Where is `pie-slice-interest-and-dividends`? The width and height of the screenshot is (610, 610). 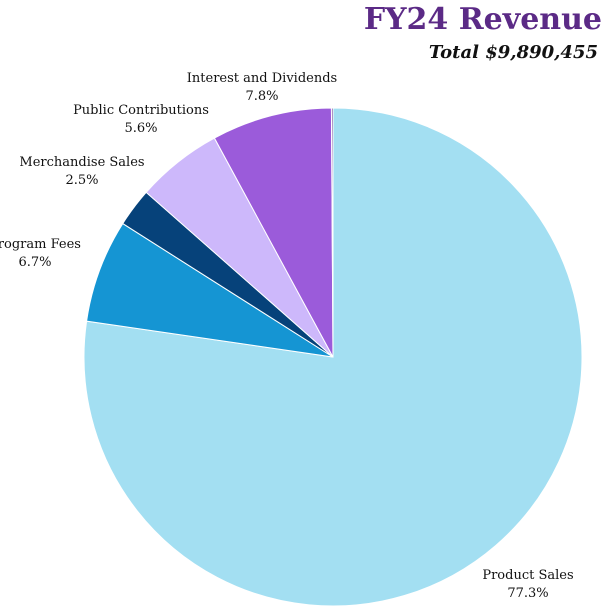 pie-slice-interest-and-dividends is located at coordinates (273, 232).